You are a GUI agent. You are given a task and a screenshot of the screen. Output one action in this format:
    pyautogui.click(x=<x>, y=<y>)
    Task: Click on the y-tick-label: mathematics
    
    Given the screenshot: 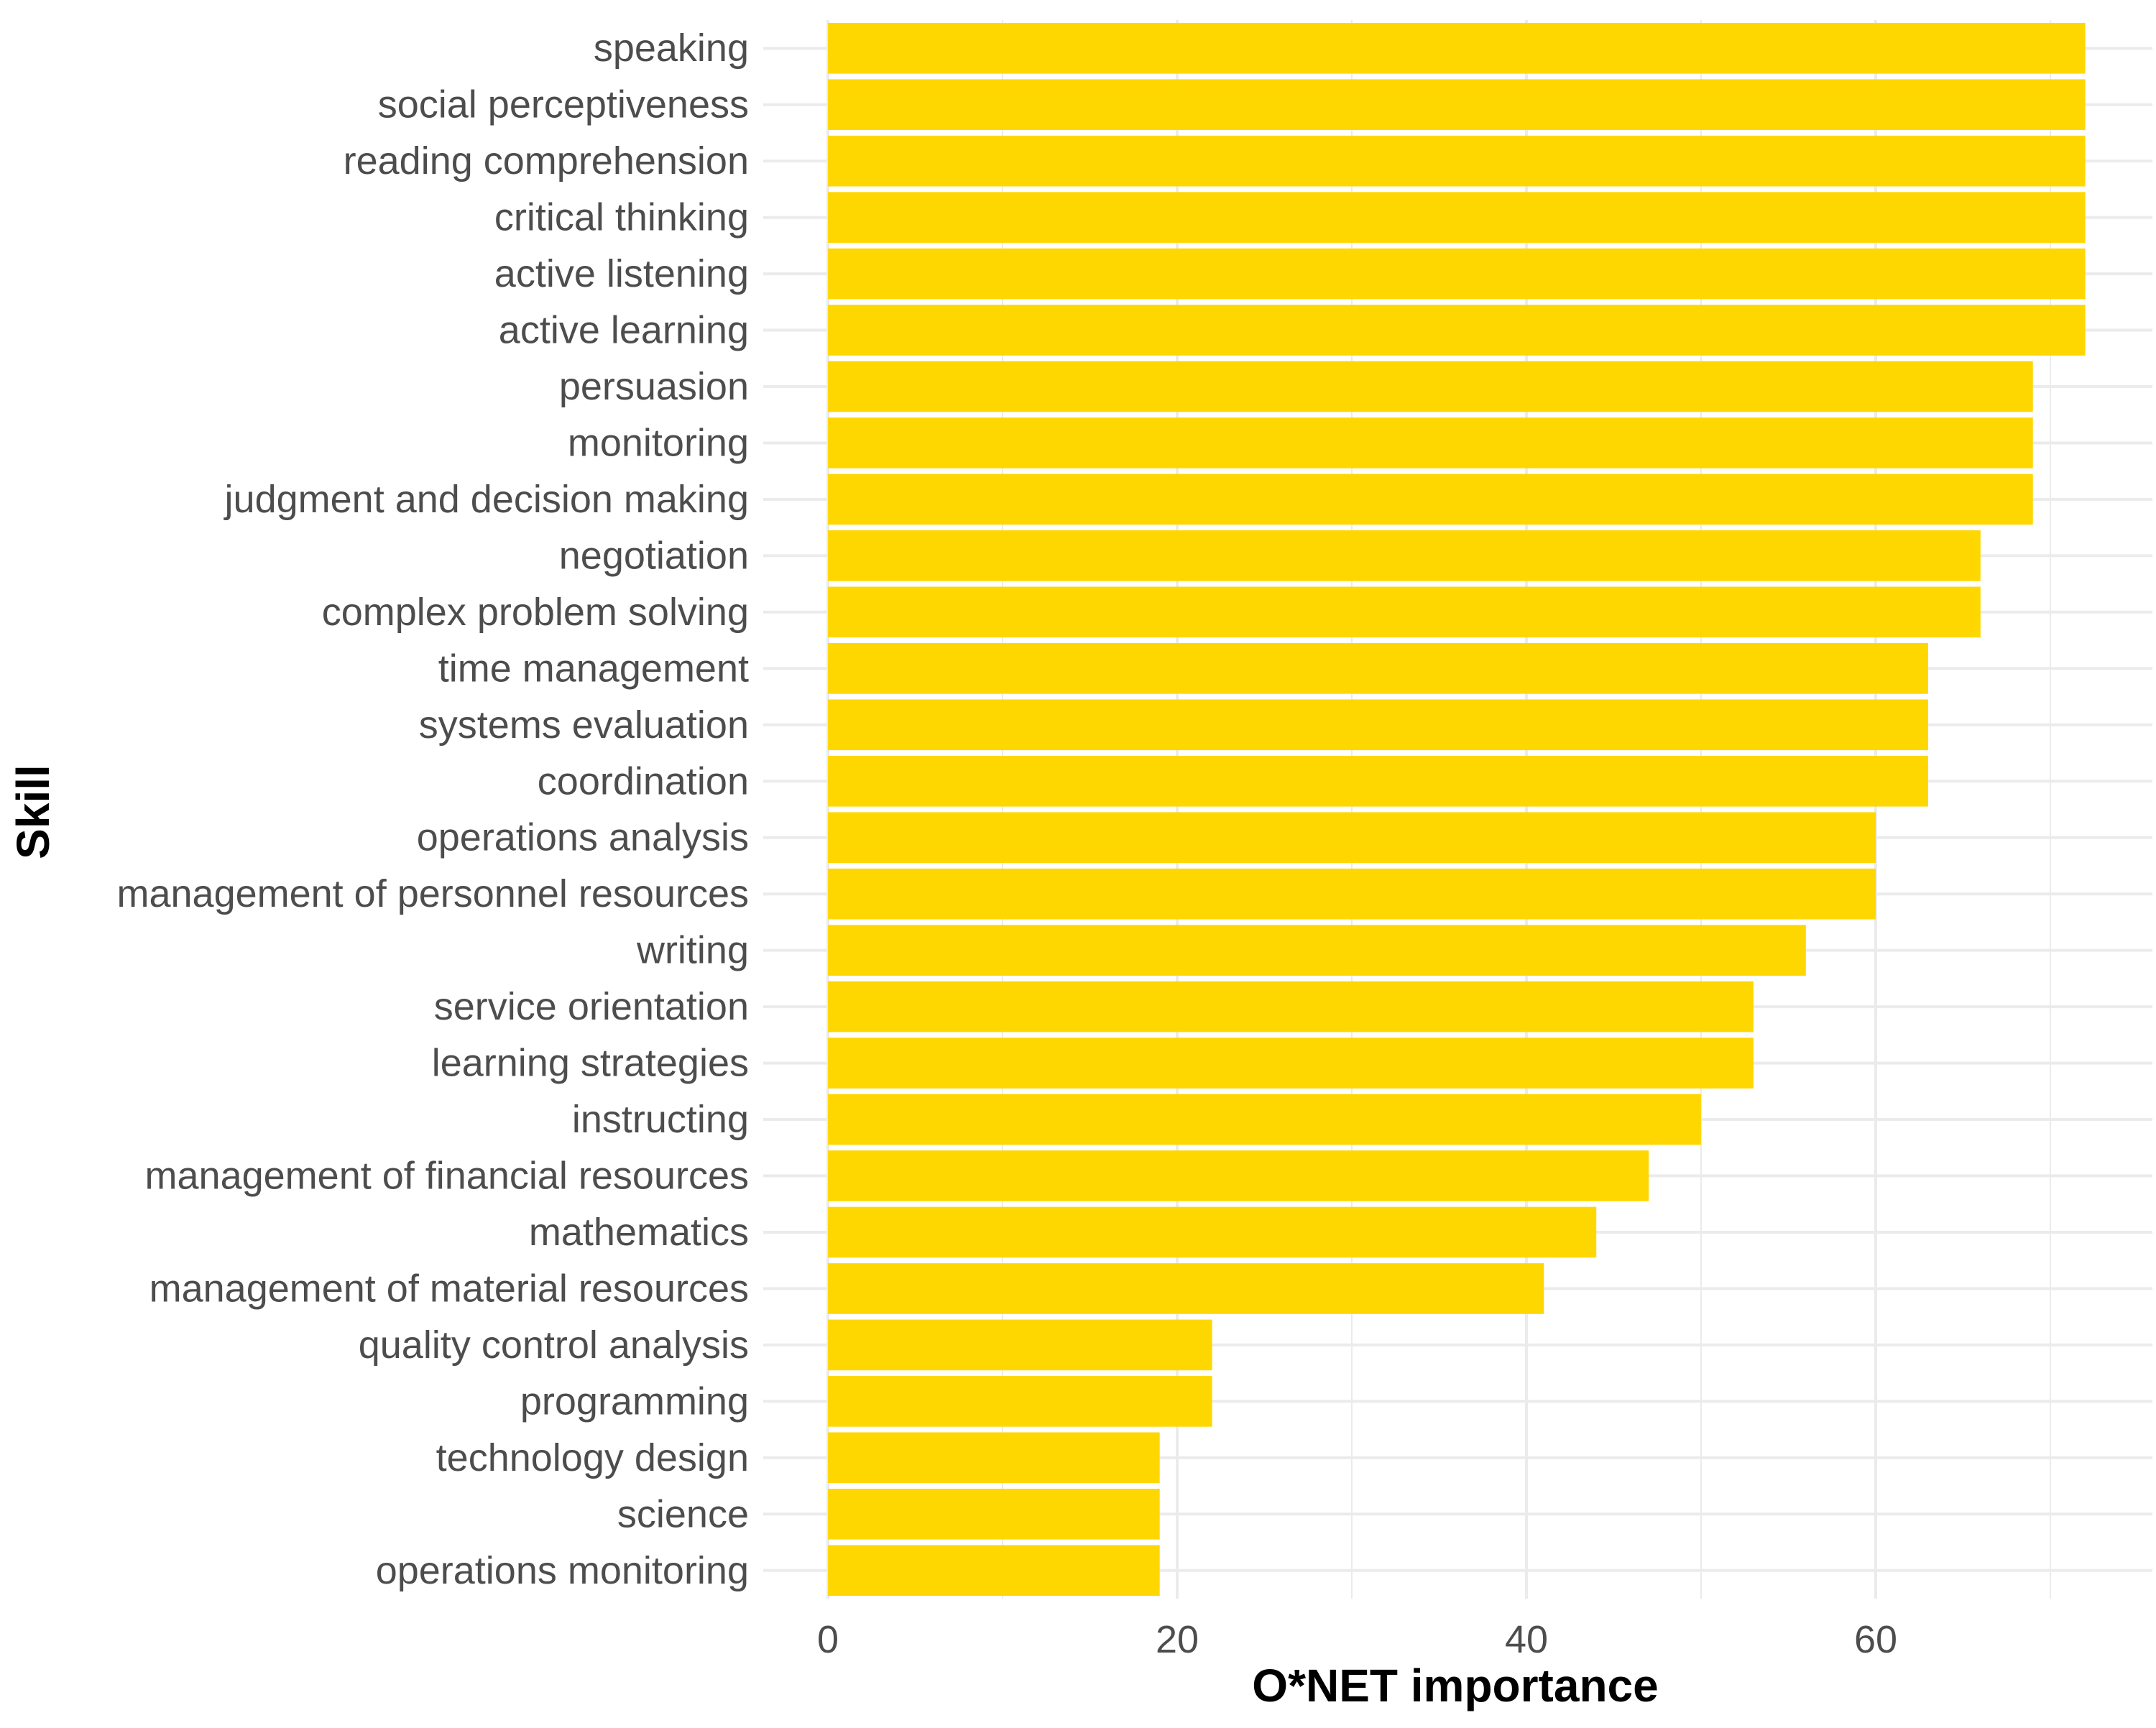 What is the action you would take?
    pyautogui.click(x=639, y=1232)
    